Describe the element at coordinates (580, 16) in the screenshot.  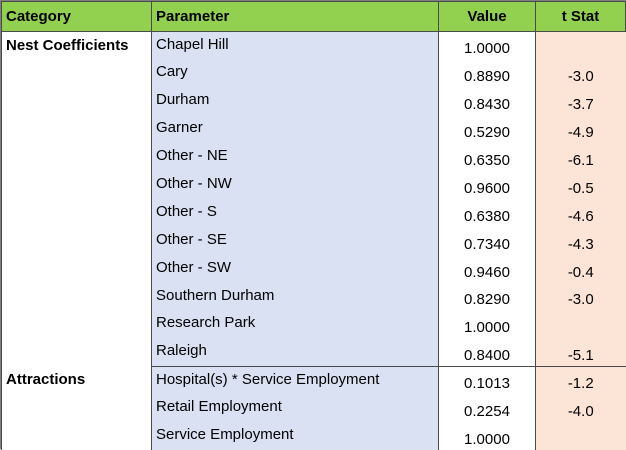
I see `header-tstat: t Stat` at that location.